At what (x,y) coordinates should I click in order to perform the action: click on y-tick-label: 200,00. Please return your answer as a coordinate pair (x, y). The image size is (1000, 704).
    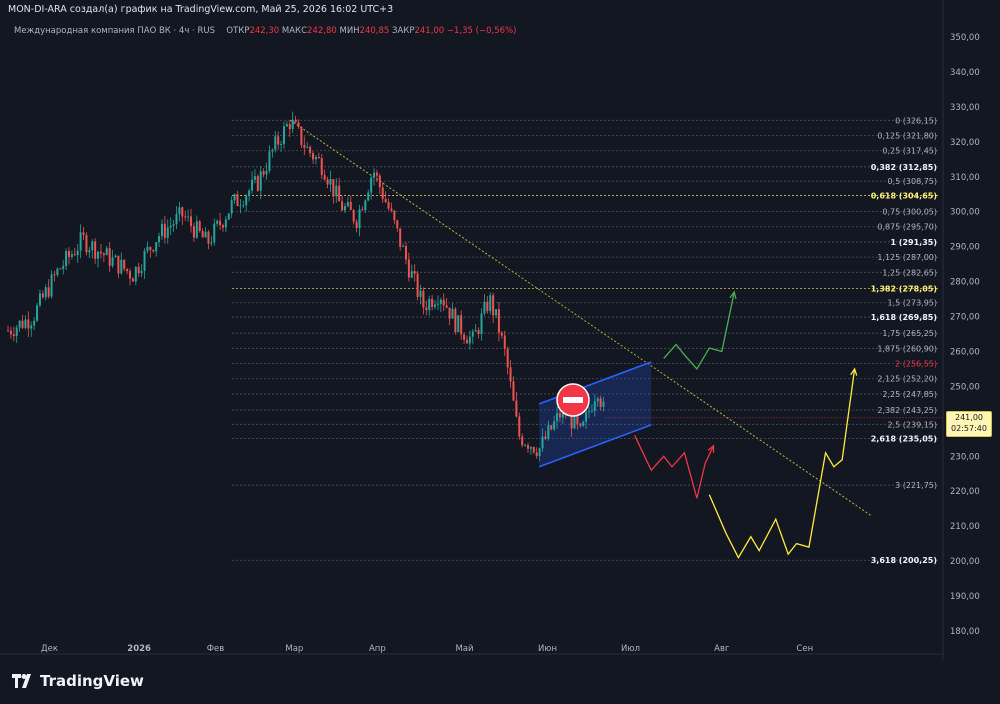
    Looking at the image, I should click on (965, 562).